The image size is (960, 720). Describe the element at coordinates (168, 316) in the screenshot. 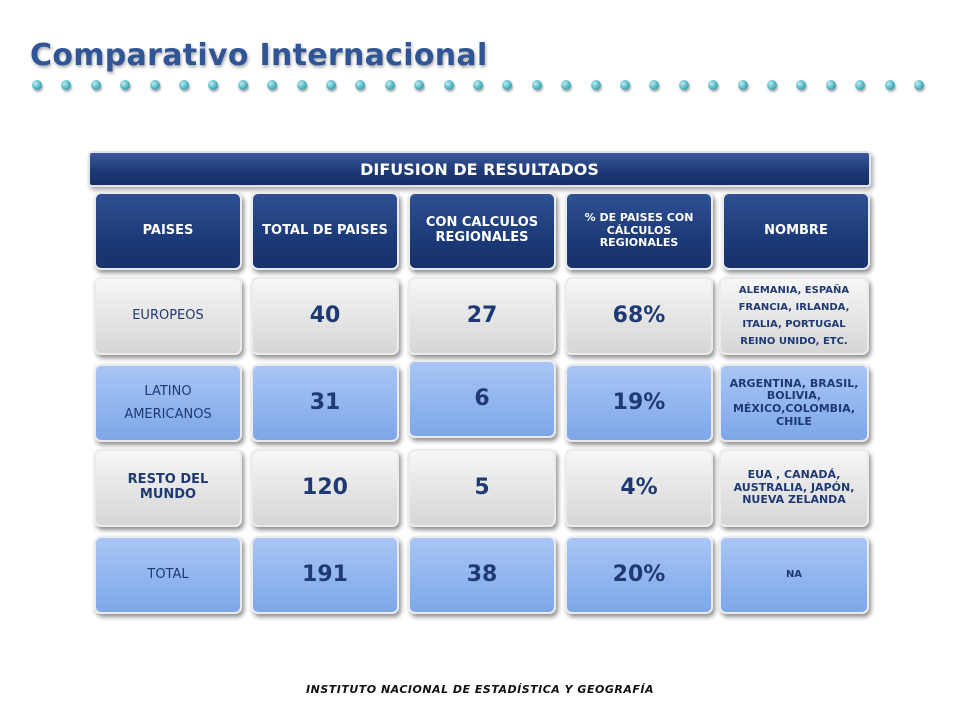

I see `row-europeos-region: EUROPEOS` at that location.